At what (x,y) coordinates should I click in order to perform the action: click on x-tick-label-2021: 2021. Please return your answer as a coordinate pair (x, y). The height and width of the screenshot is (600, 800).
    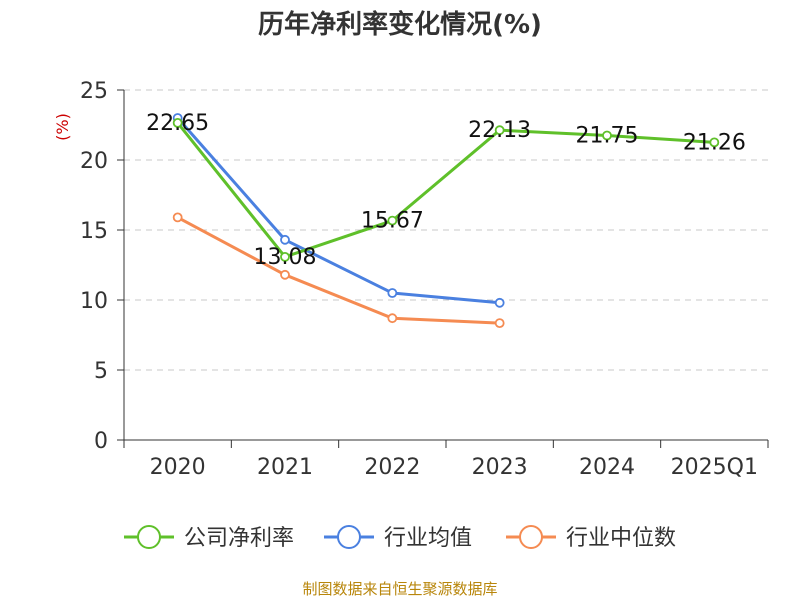
    Looking at the image, I should click on (285, 467).